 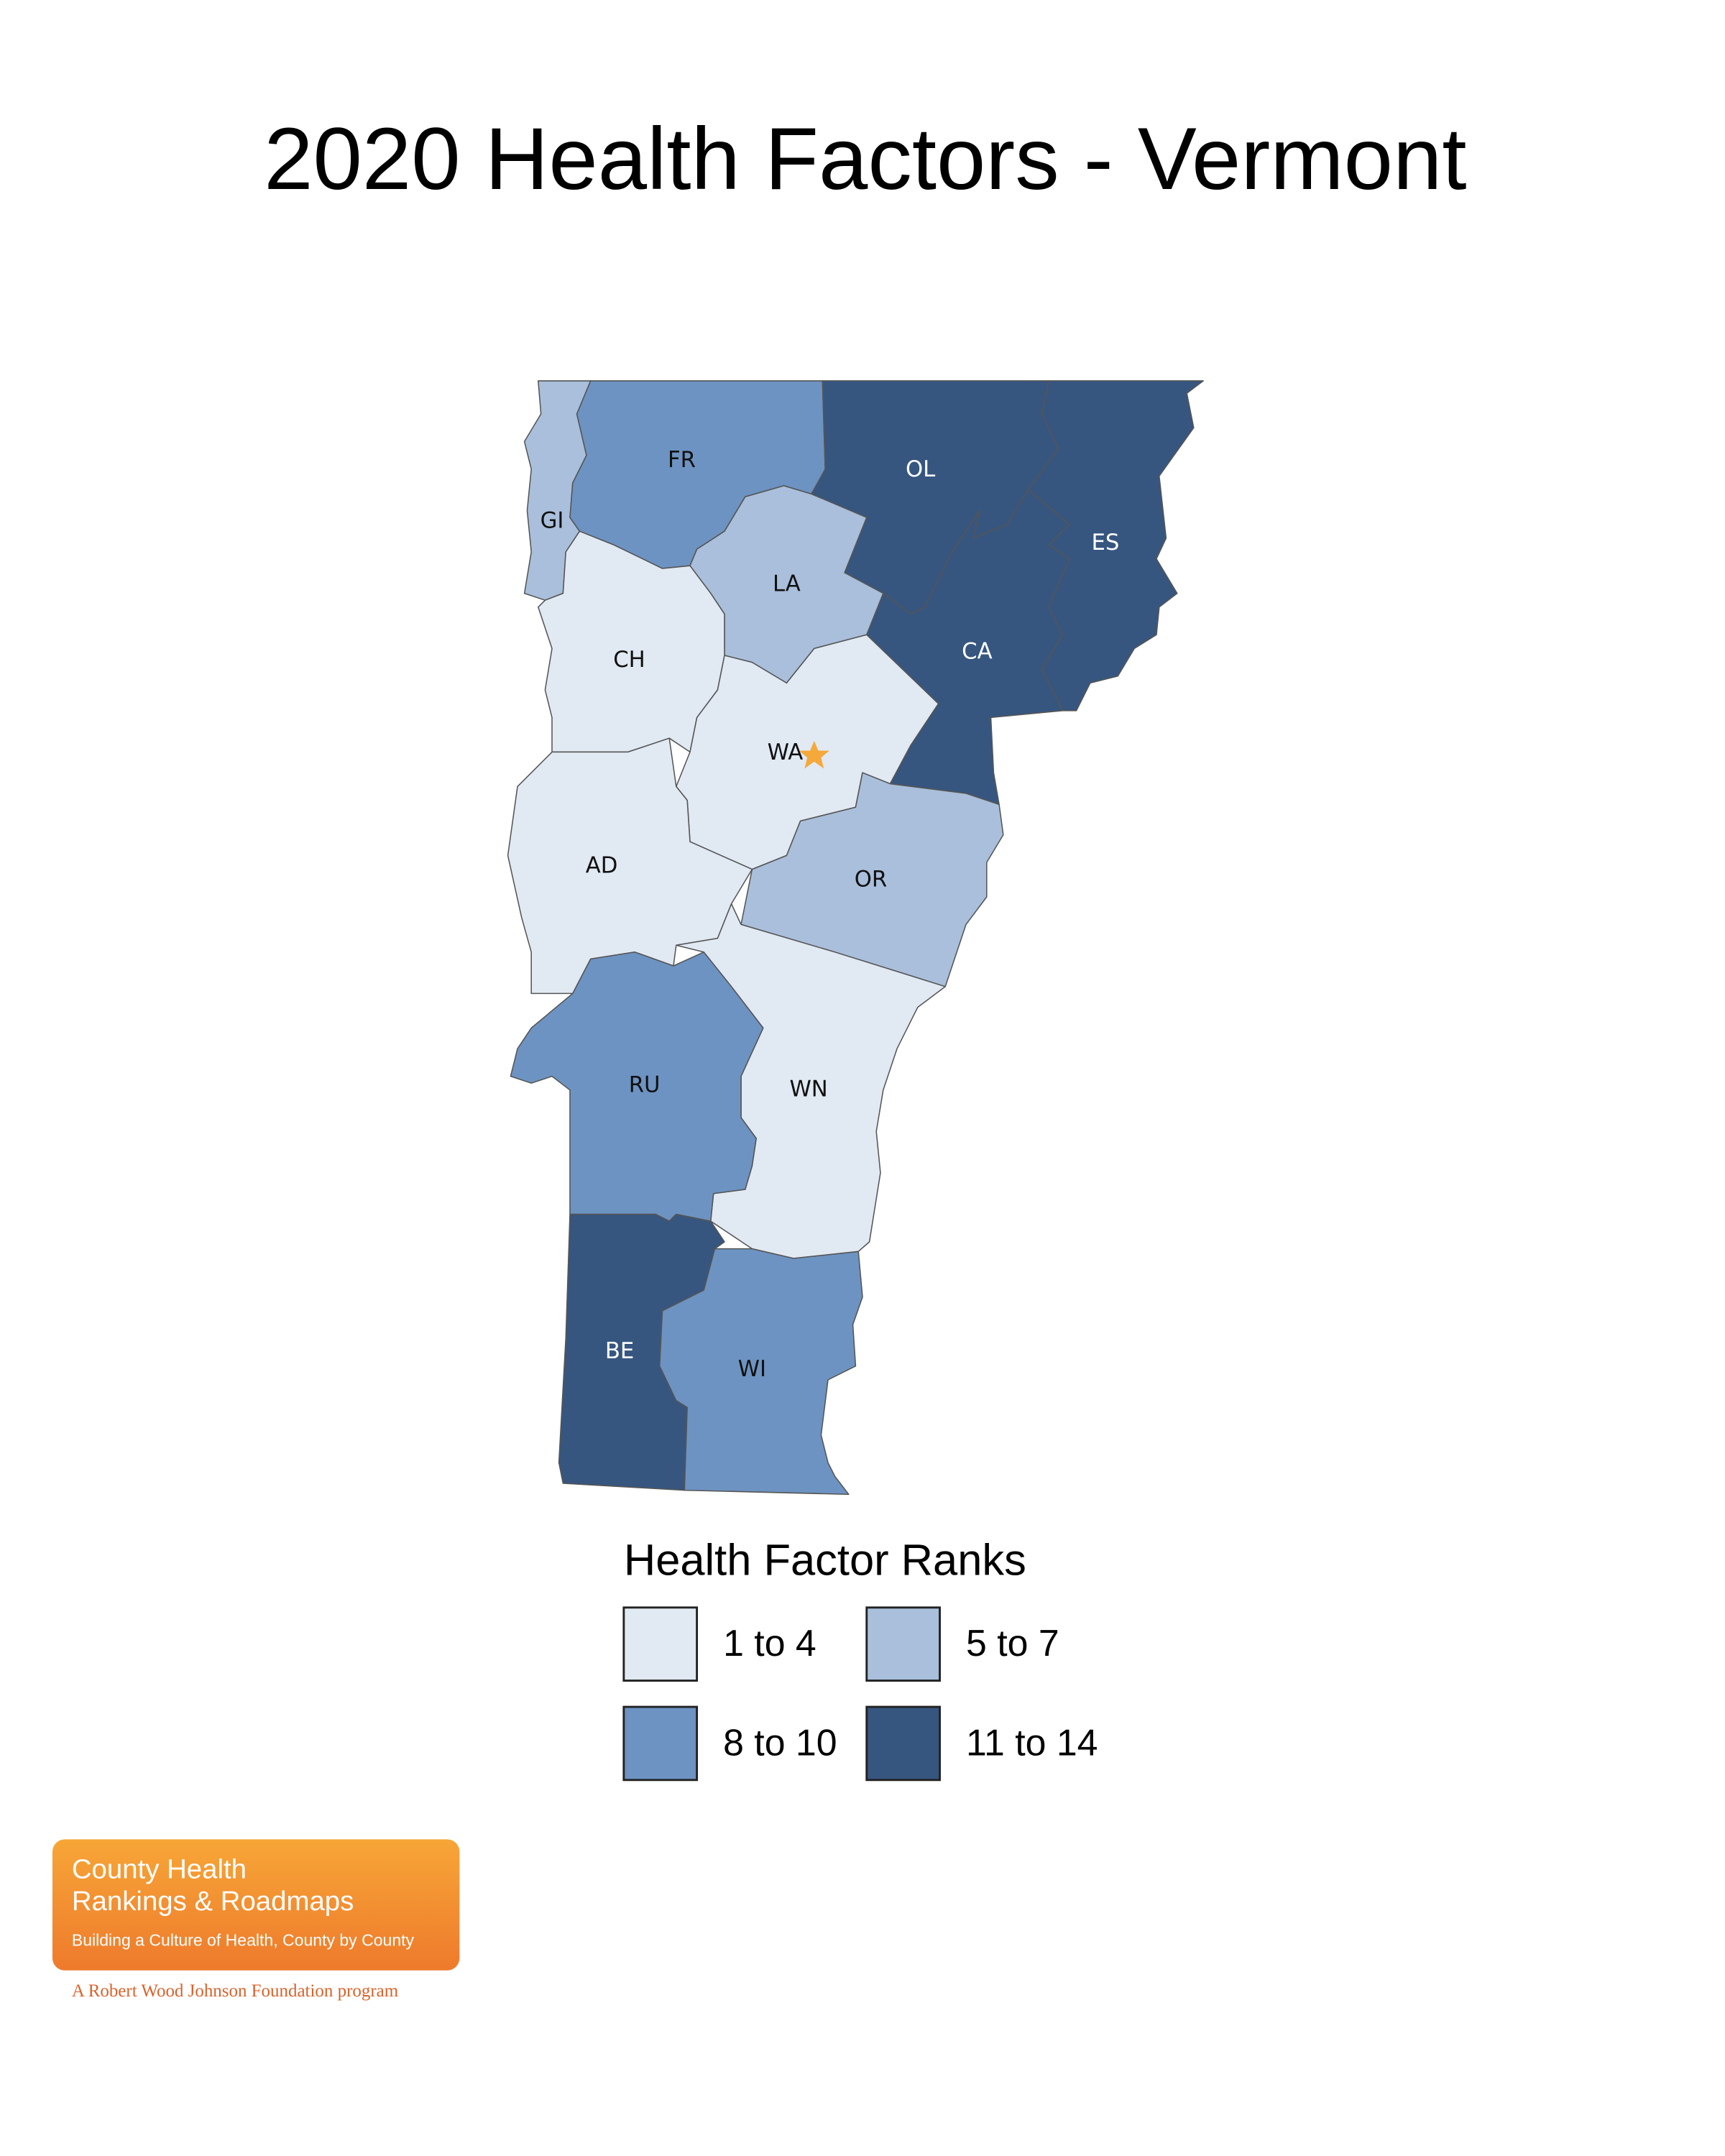 What do you see at coordinates (865, 159) in the screenshot?
I see `title: 2020 Health Factors - Vermont` at bounding box center [865, 159].